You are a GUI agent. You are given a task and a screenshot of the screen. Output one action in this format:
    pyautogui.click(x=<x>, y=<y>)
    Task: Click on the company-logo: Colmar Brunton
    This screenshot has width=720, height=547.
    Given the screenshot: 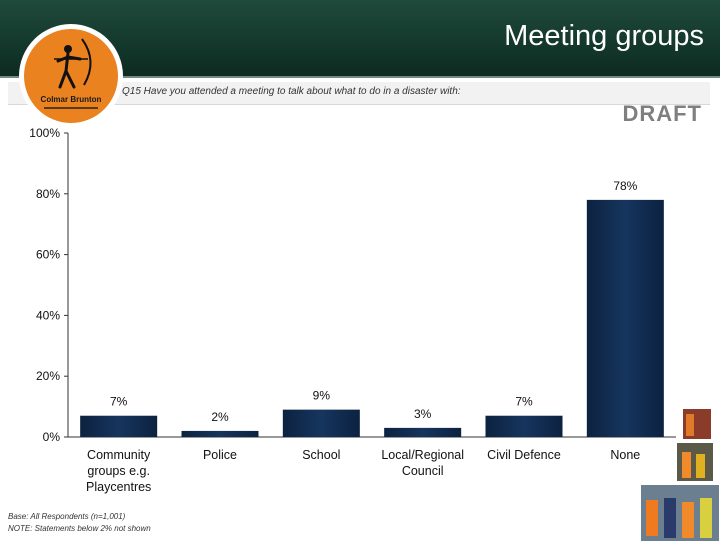 What is the action you would take?
    pyautogui.click(x=71, y=76)
    